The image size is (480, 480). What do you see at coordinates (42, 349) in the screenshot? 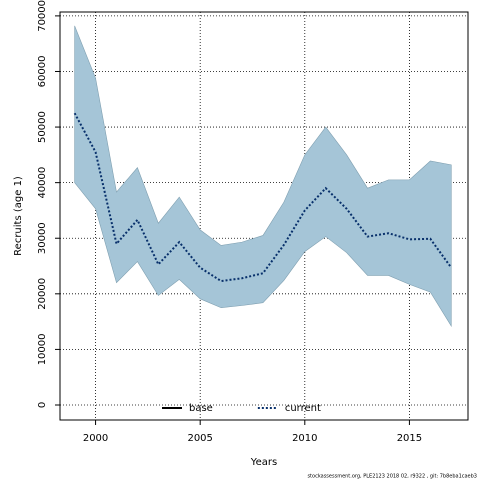
I see `y-tick-label: 10000` at bounding box center [42, 349].